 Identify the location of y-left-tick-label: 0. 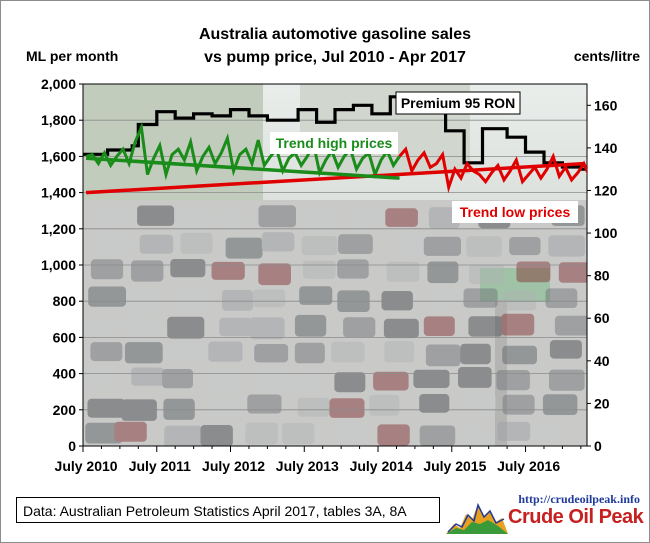
(72, 446).